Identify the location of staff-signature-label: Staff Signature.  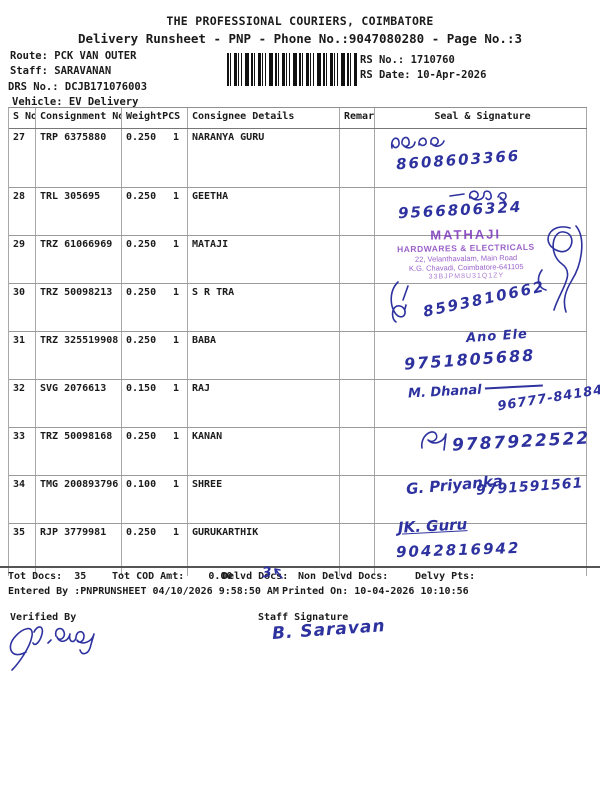
(303, 617).